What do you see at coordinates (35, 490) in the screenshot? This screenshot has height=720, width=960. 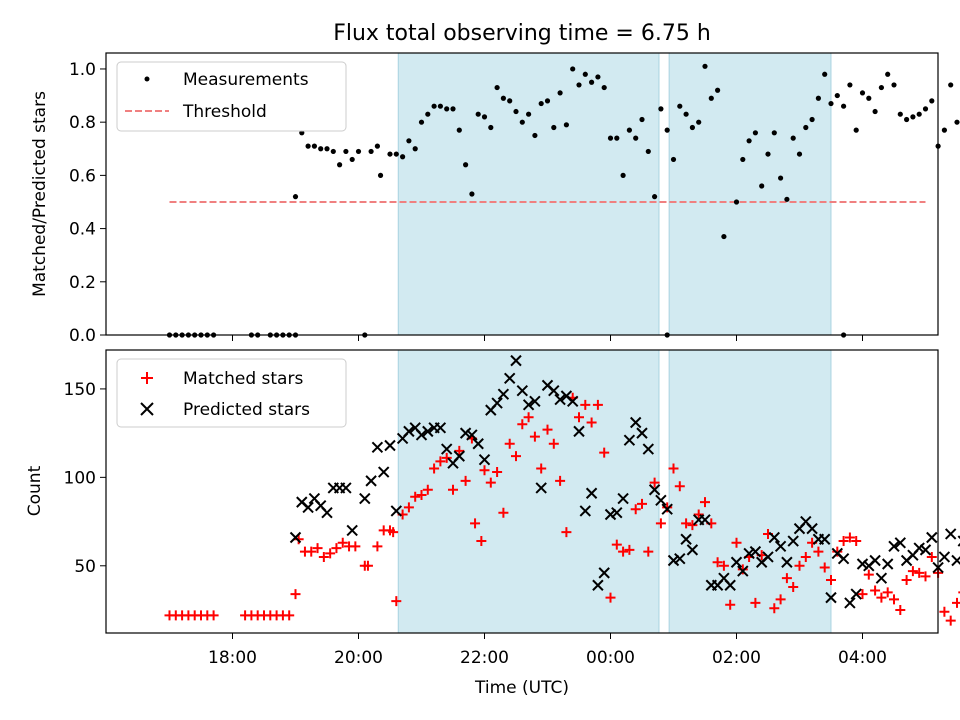 I see `bottom-panel-y-label: Count` at bounding box center [35, 490].